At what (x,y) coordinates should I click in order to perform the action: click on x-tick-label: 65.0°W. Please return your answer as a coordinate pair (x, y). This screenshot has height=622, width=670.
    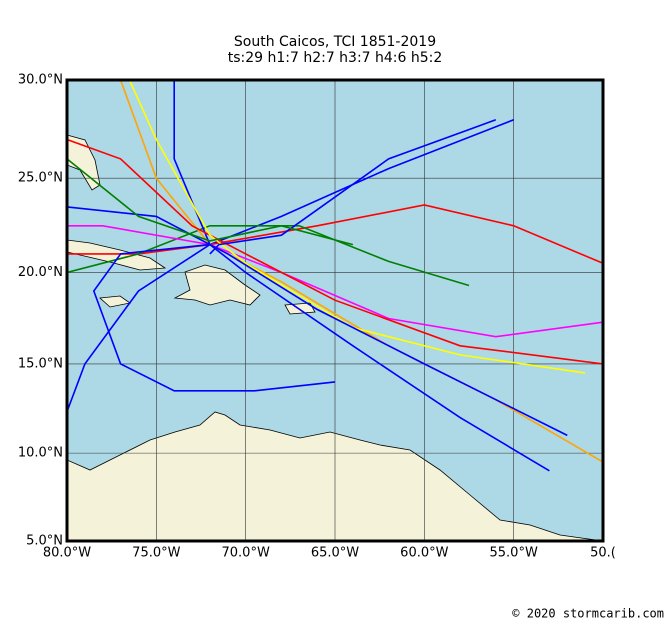
    Looking at the image, I should click on (335, 553).